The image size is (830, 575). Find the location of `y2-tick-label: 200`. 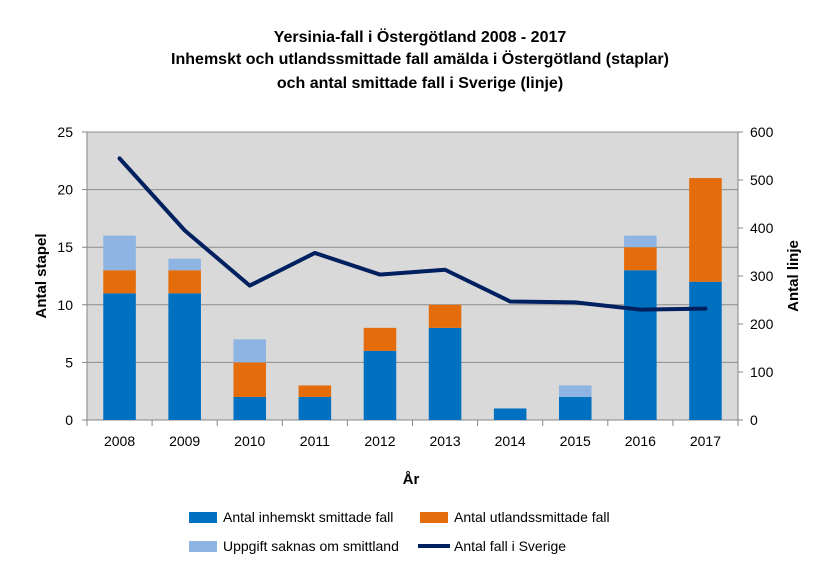

y2-tick-label: 200 is located at coordinates (762, 324).